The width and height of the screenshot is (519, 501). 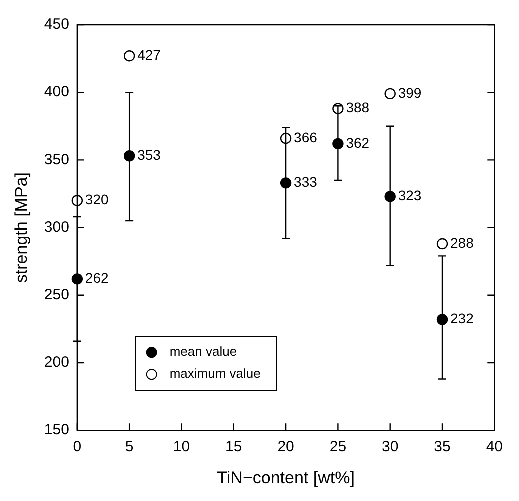 I want to click on y-tick-label: 350, so click(x=57, y=159).